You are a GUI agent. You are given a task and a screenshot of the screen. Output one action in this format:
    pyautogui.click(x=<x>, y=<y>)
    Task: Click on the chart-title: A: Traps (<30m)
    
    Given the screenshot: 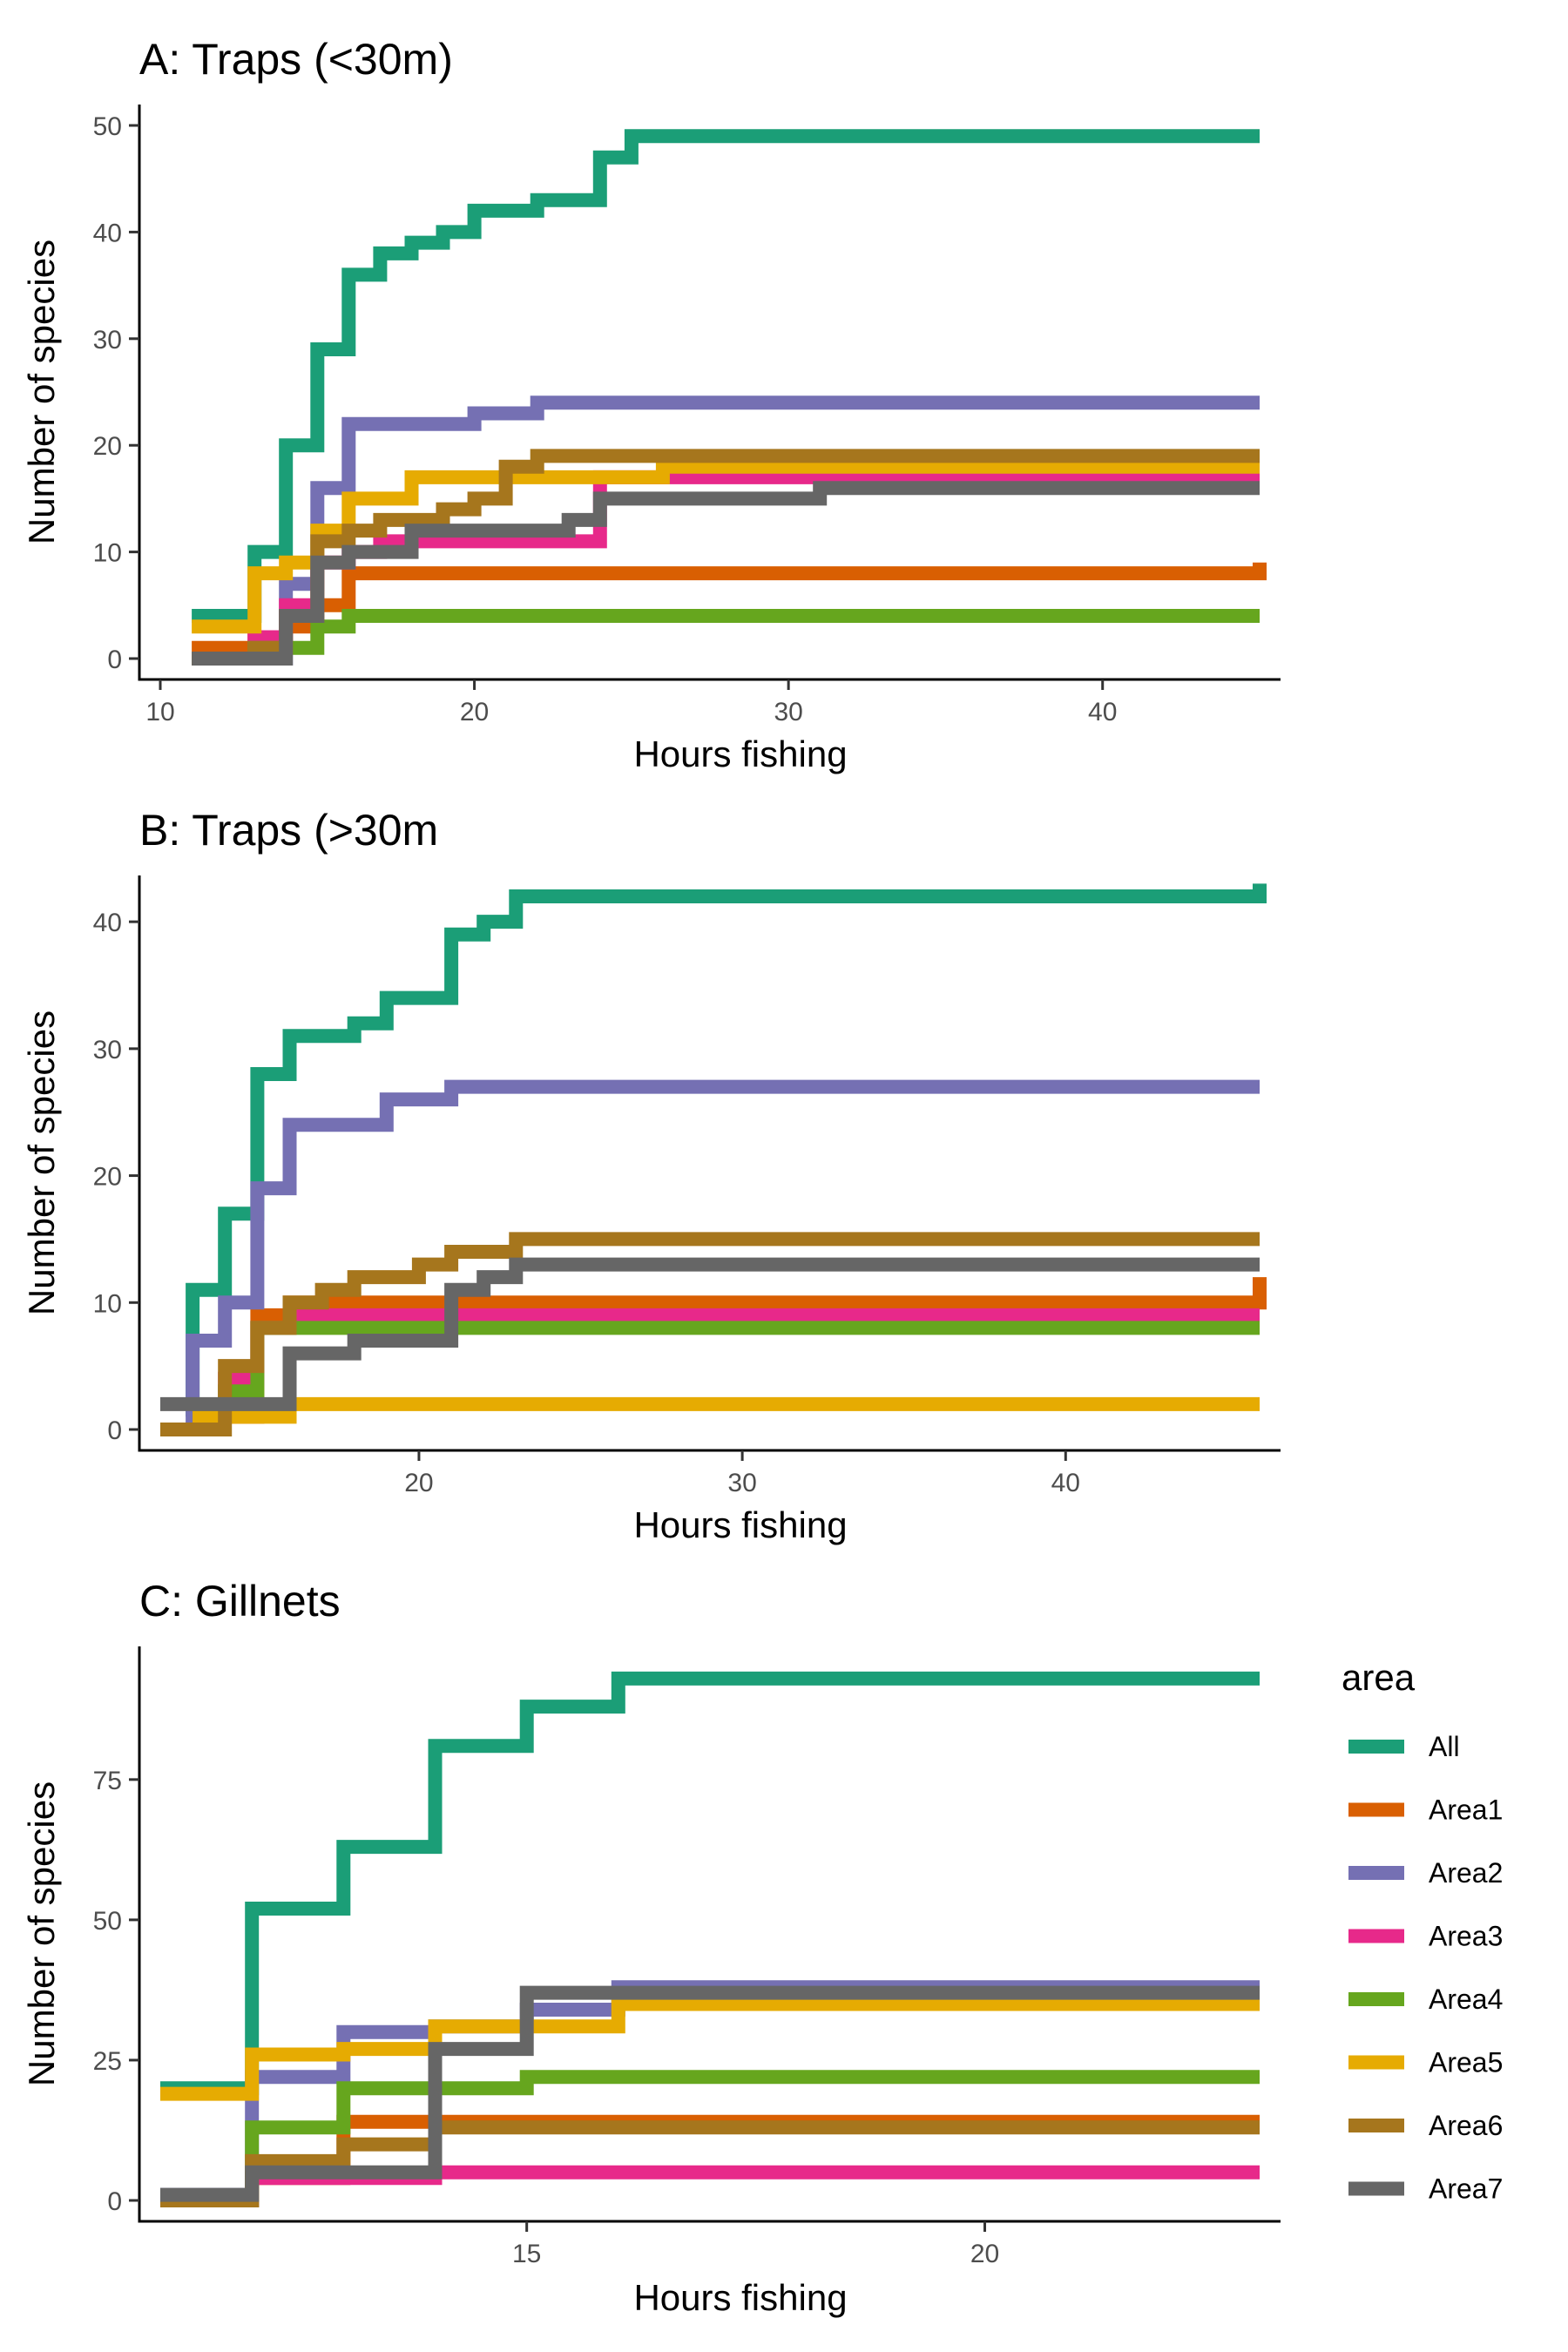 What is the action you would take?
    pyautogui.click(x=296, y=59)
    